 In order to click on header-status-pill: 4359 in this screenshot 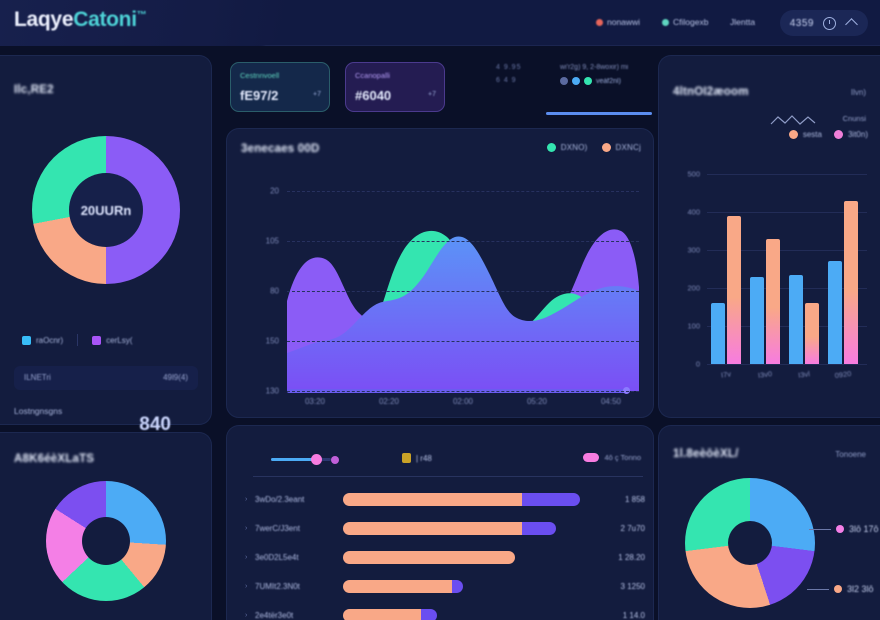, I will do `click(823, 23)`.